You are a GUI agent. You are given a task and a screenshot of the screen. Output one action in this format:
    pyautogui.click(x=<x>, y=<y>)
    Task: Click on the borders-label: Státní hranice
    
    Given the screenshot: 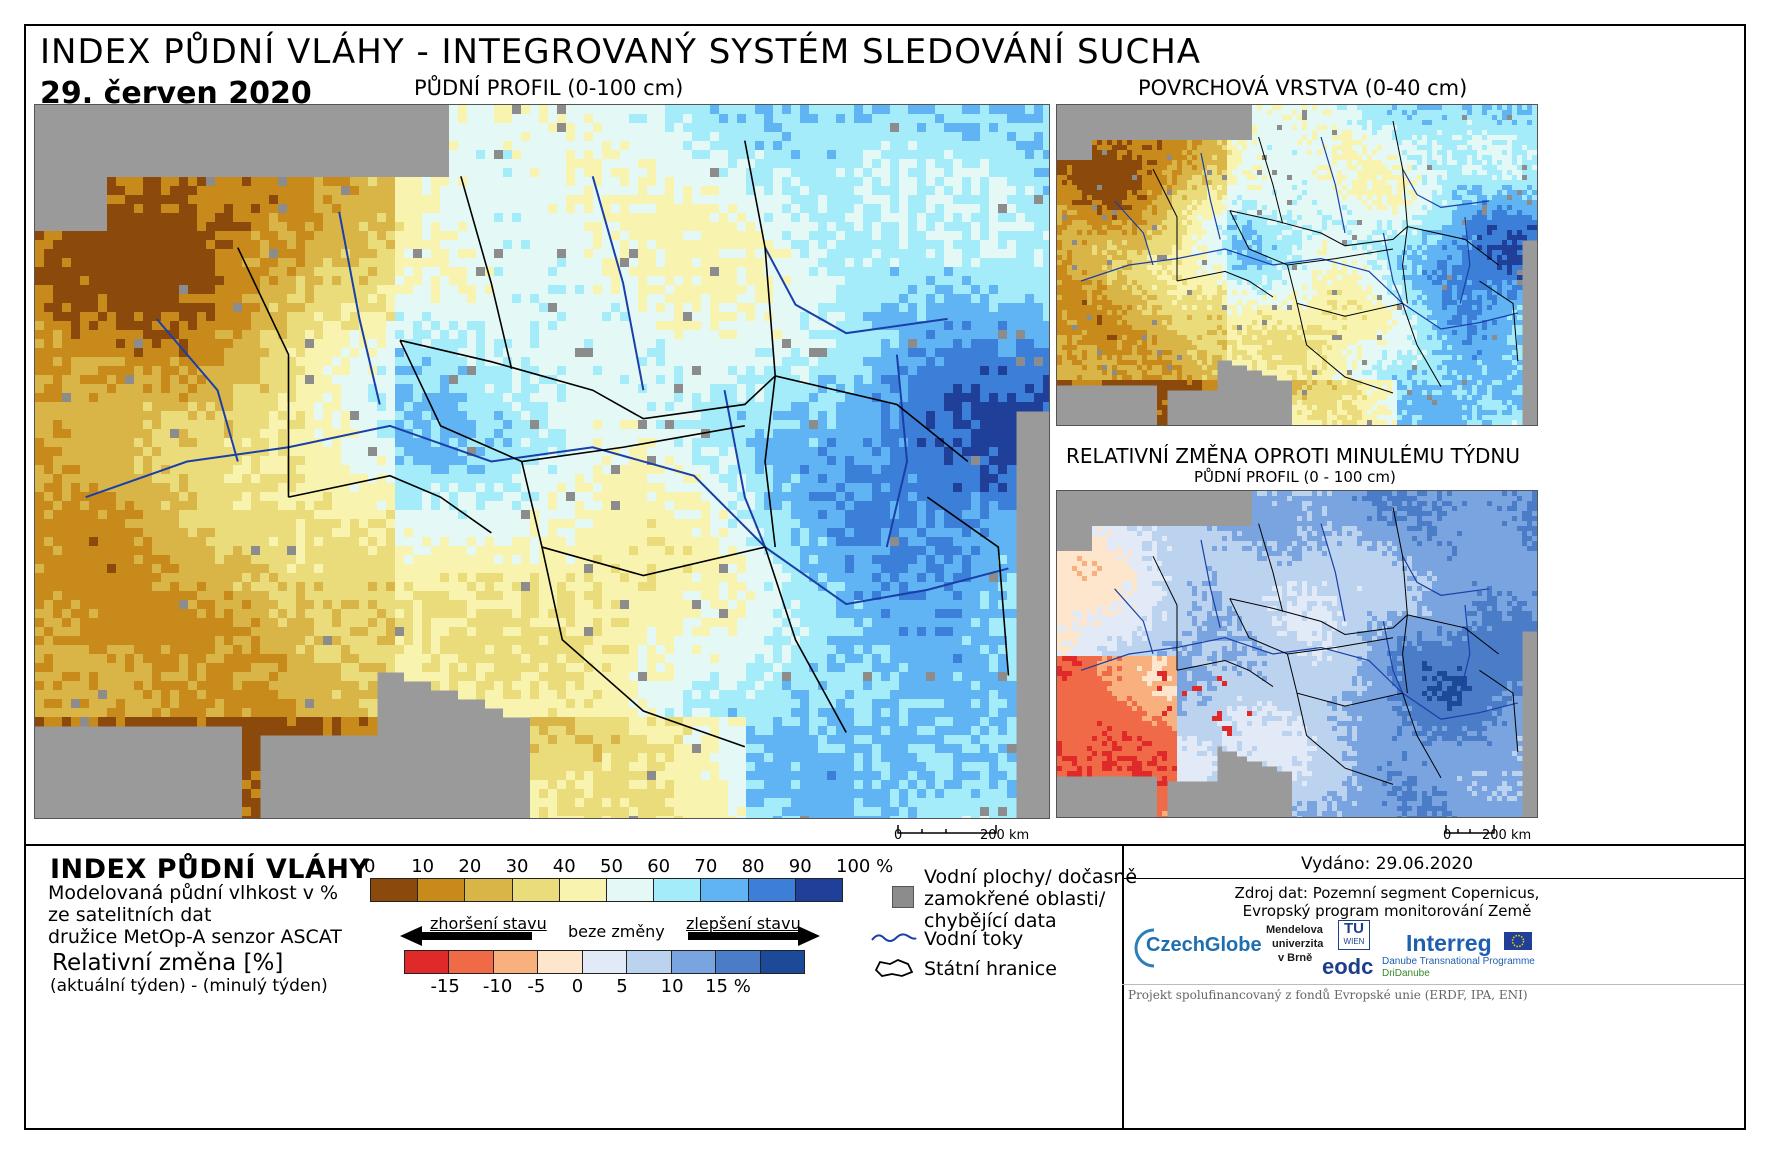 What is the action you would take?
    pyautogui.click(x=990, y=969)
    